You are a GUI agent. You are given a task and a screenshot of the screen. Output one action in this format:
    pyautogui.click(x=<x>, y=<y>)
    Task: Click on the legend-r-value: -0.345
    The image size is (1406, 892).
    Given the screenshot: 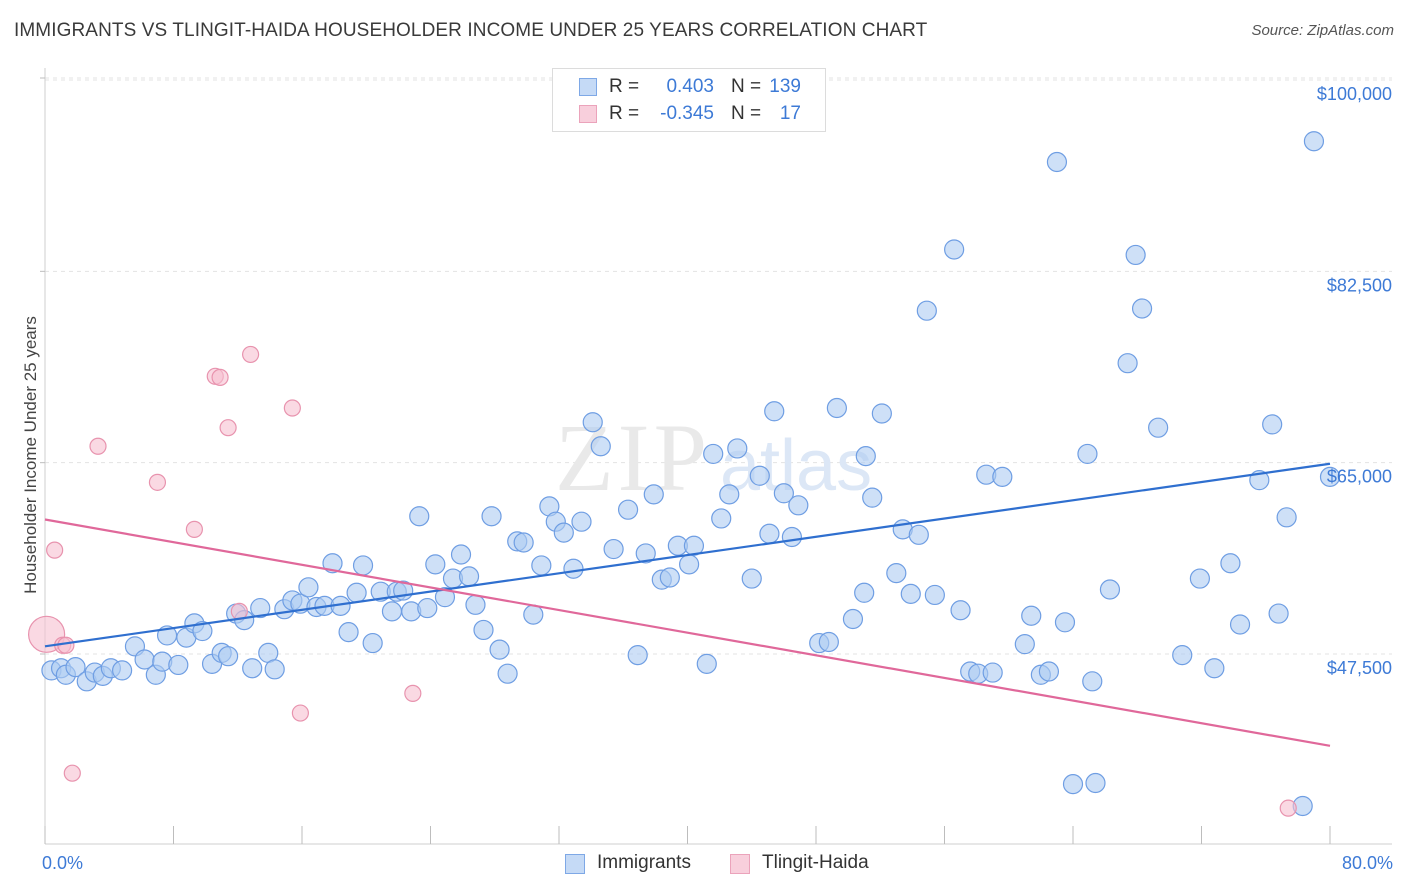 What is the action you would take?
    pyautogui.click(x=687, y=113)
    